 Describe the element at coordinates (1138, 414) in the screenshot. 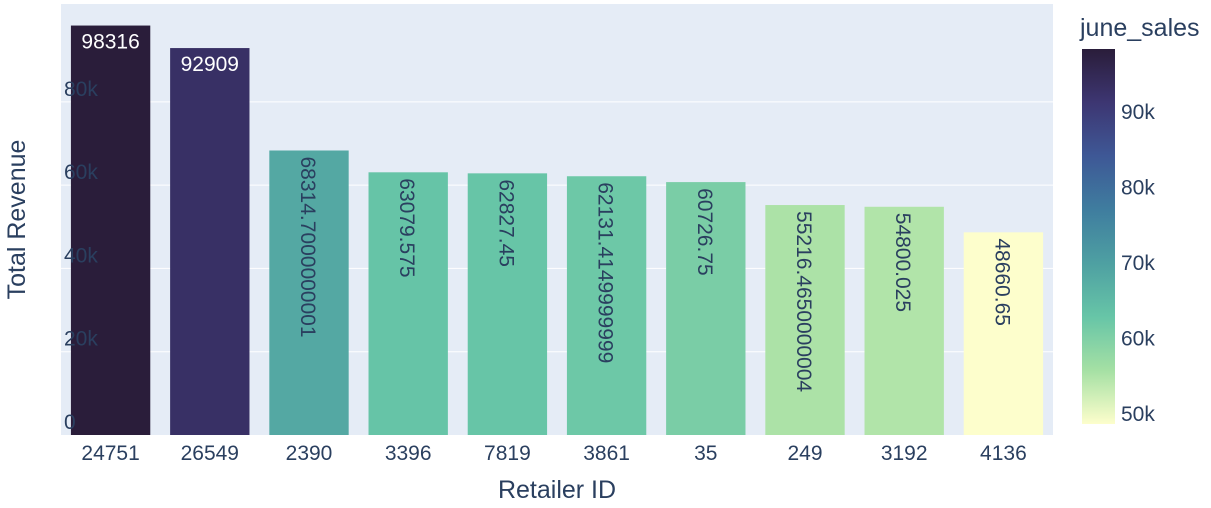

I see `colorbar-tick-label: 50k` at that location.